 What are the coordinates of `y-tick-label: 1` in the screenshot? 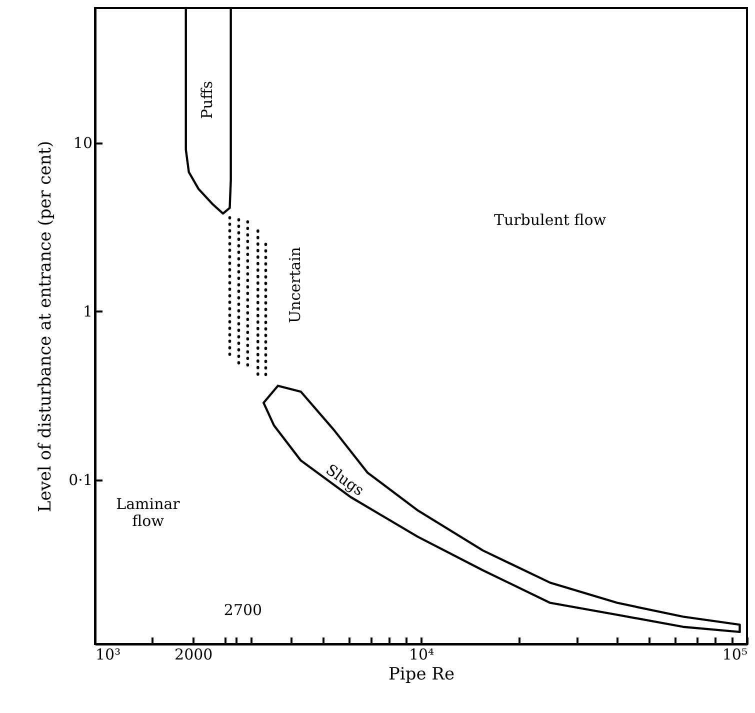 It's located at (87, 311).